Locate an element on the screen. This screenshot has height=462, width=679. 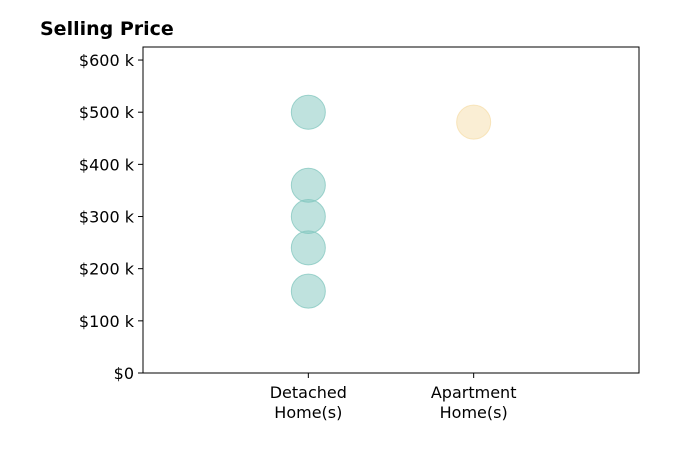
x-tick-label: Detached Home(s) is located at coordinates (308, 402).